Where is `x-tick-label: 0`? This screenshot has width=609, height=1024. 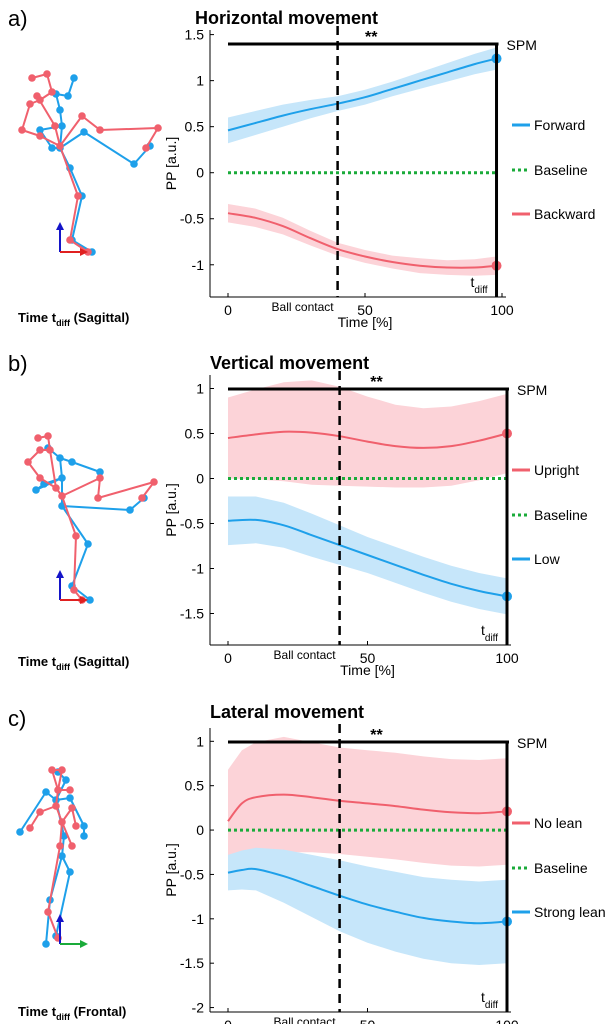
x-tick-label: 0 is located at coordinates (228, 1020).